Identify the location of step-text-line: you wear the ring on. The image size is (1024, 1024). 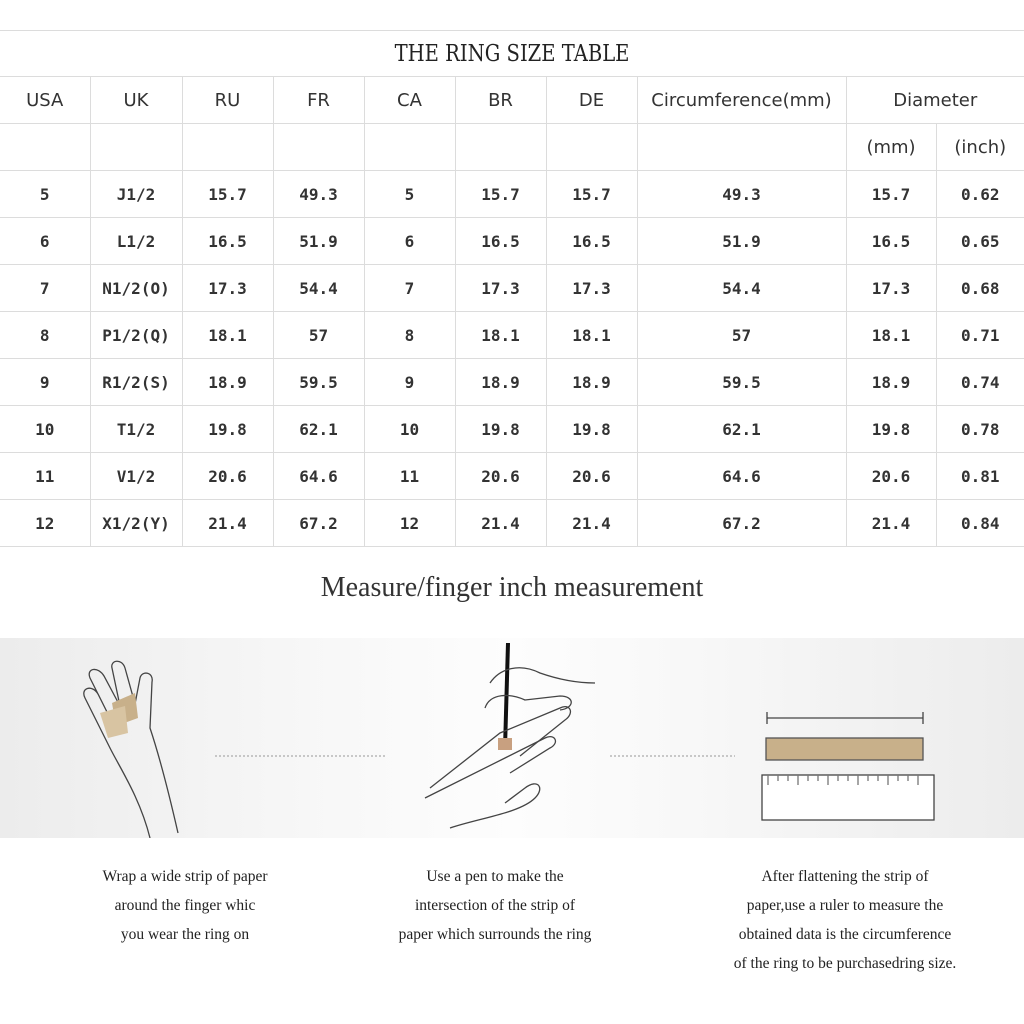
(185, 934).